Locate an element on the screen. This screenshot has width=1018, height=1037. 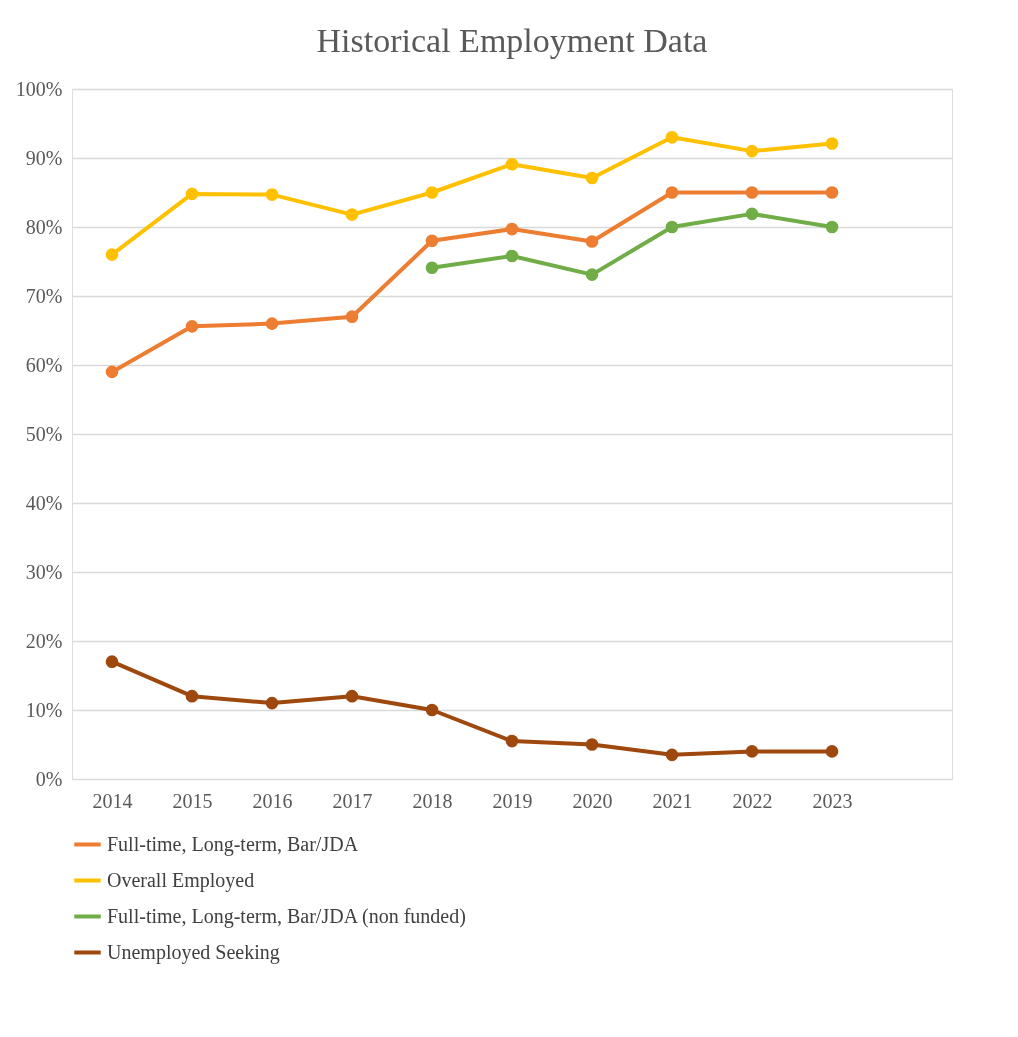
x-tick-label: 2021 is located at coordinates (672, 800).